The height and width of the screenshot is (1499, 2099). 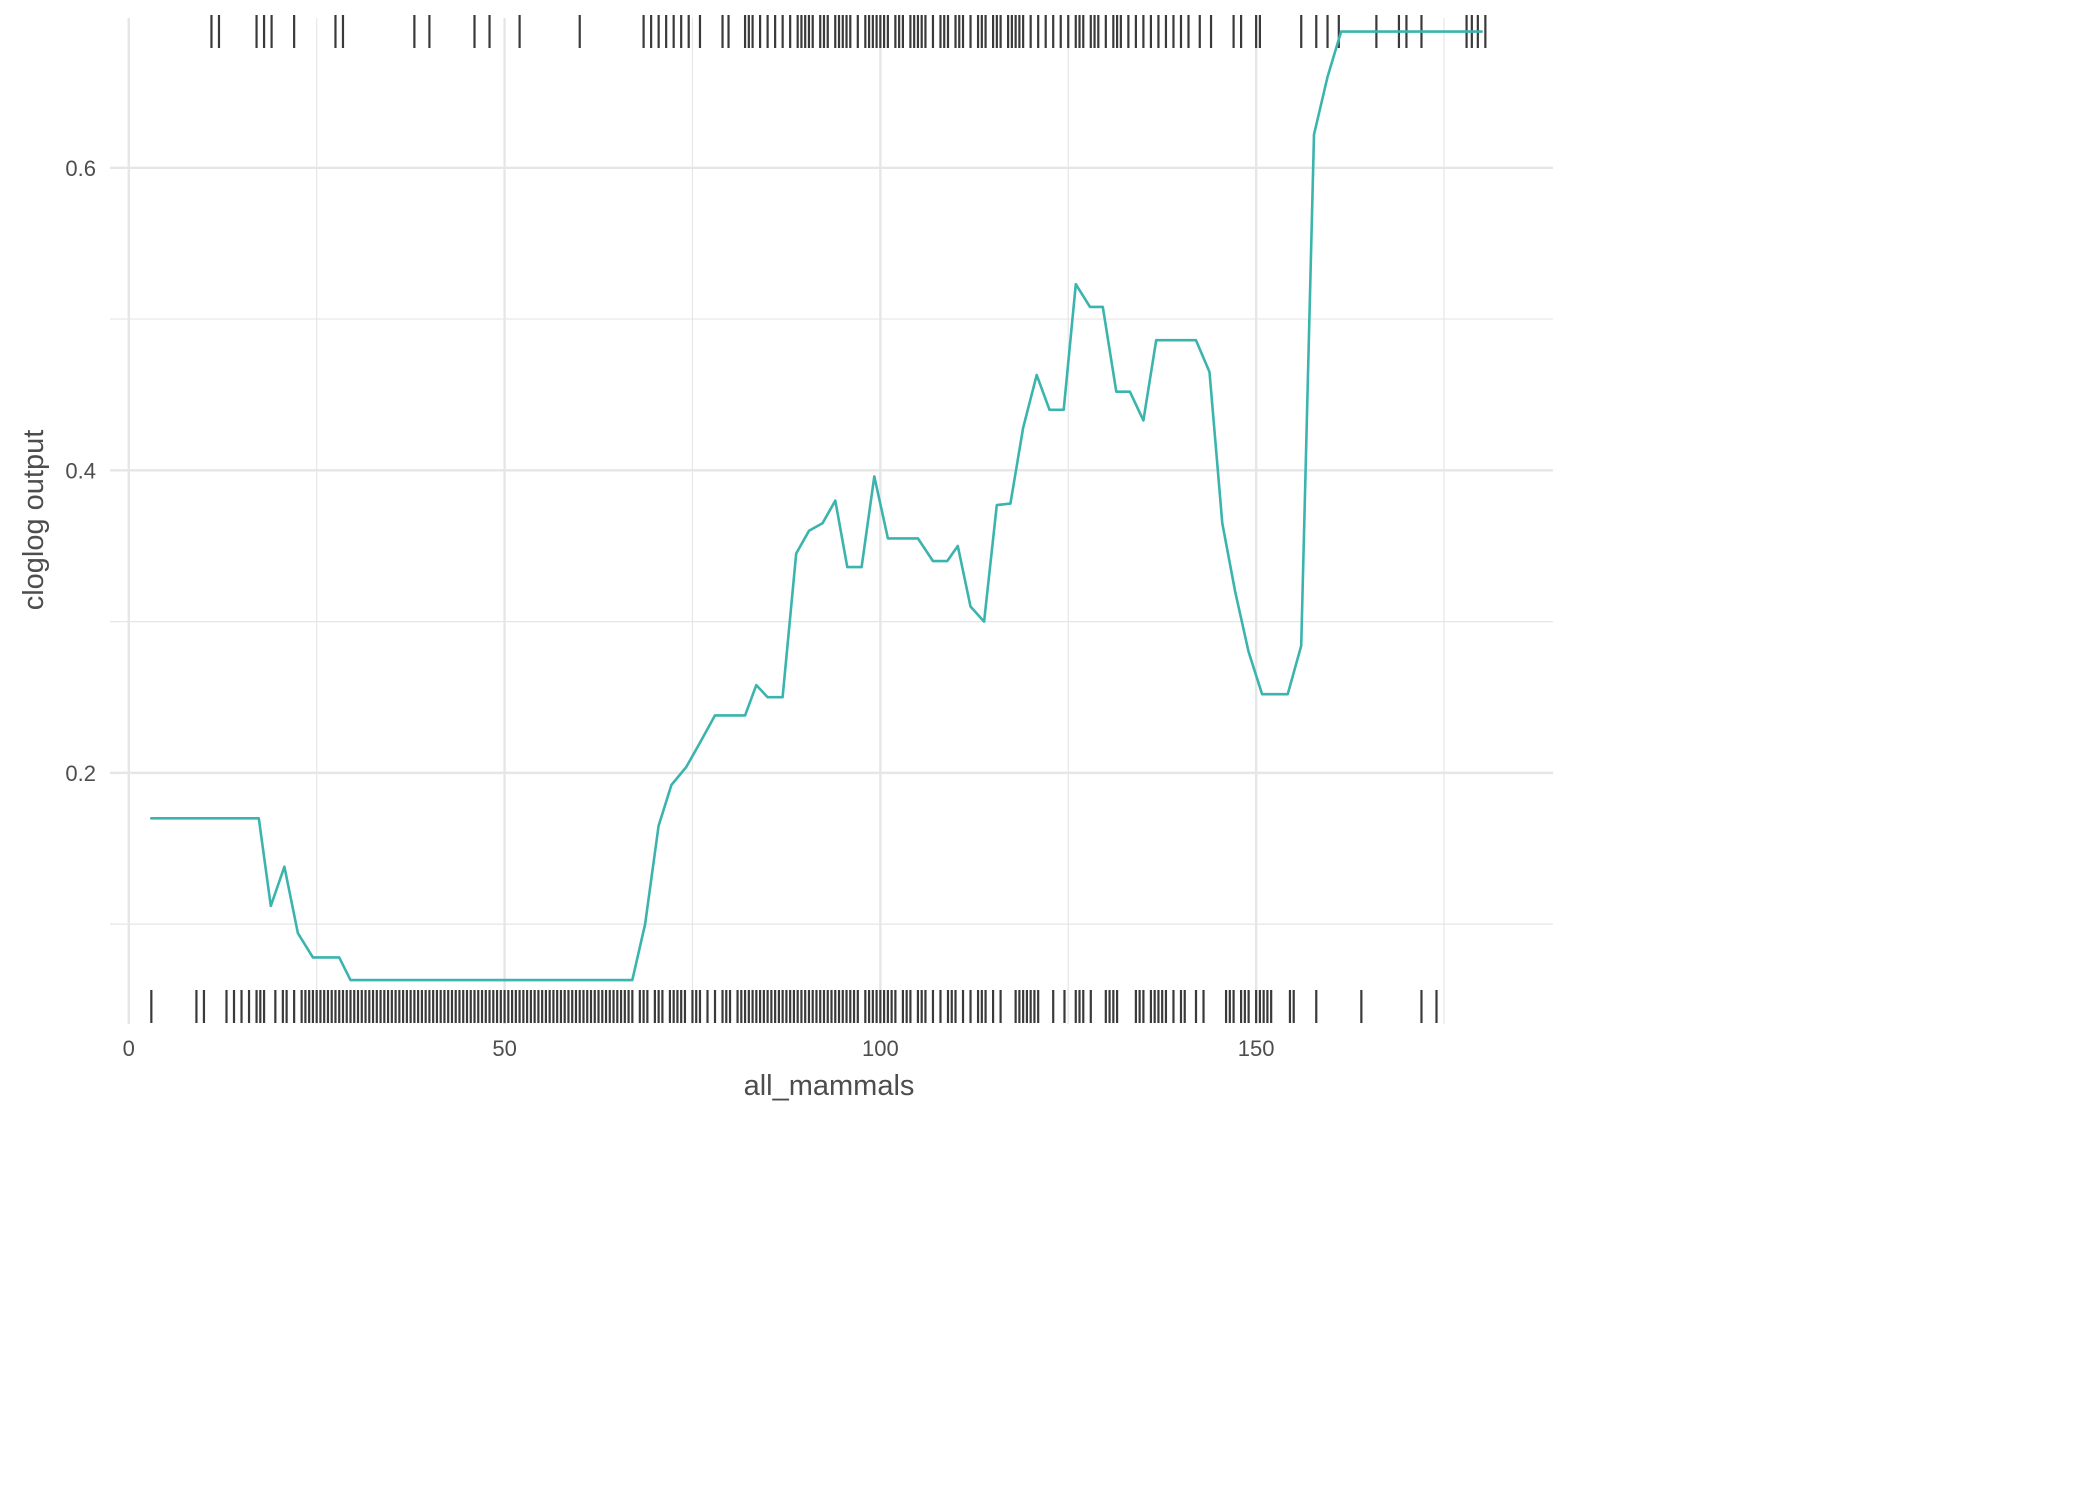 What do you see at coordinates (504, 1048) in the screenshot?
I see `x-tick-label: 50` at bounding box center [504, 1048].